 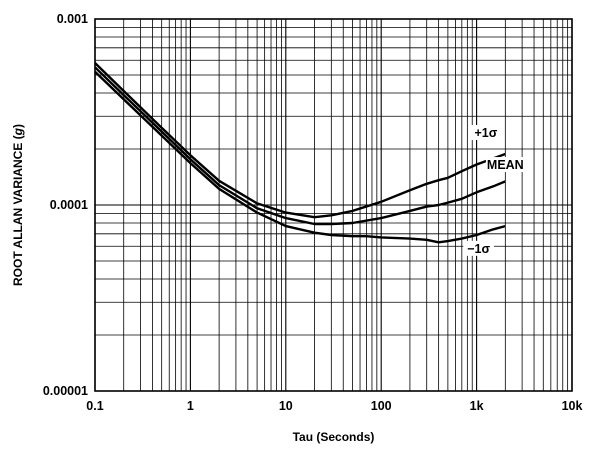 I want to click on x-tick-label: 100, so click(x=381, y=406).